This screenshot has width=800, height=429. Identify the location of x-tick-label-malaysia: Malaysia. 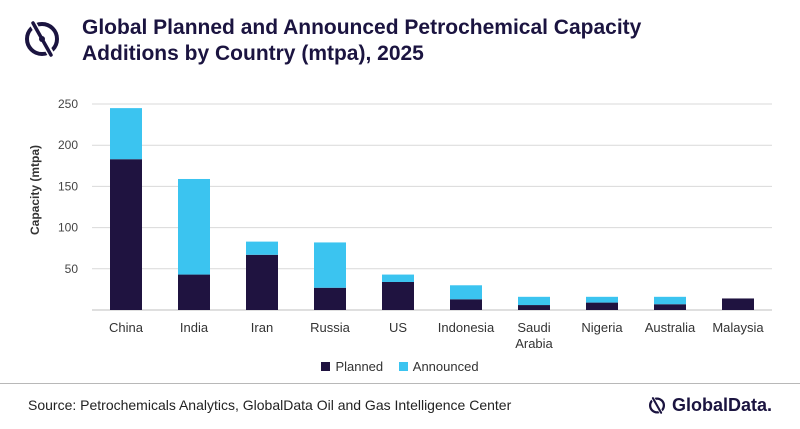
(738, 327).